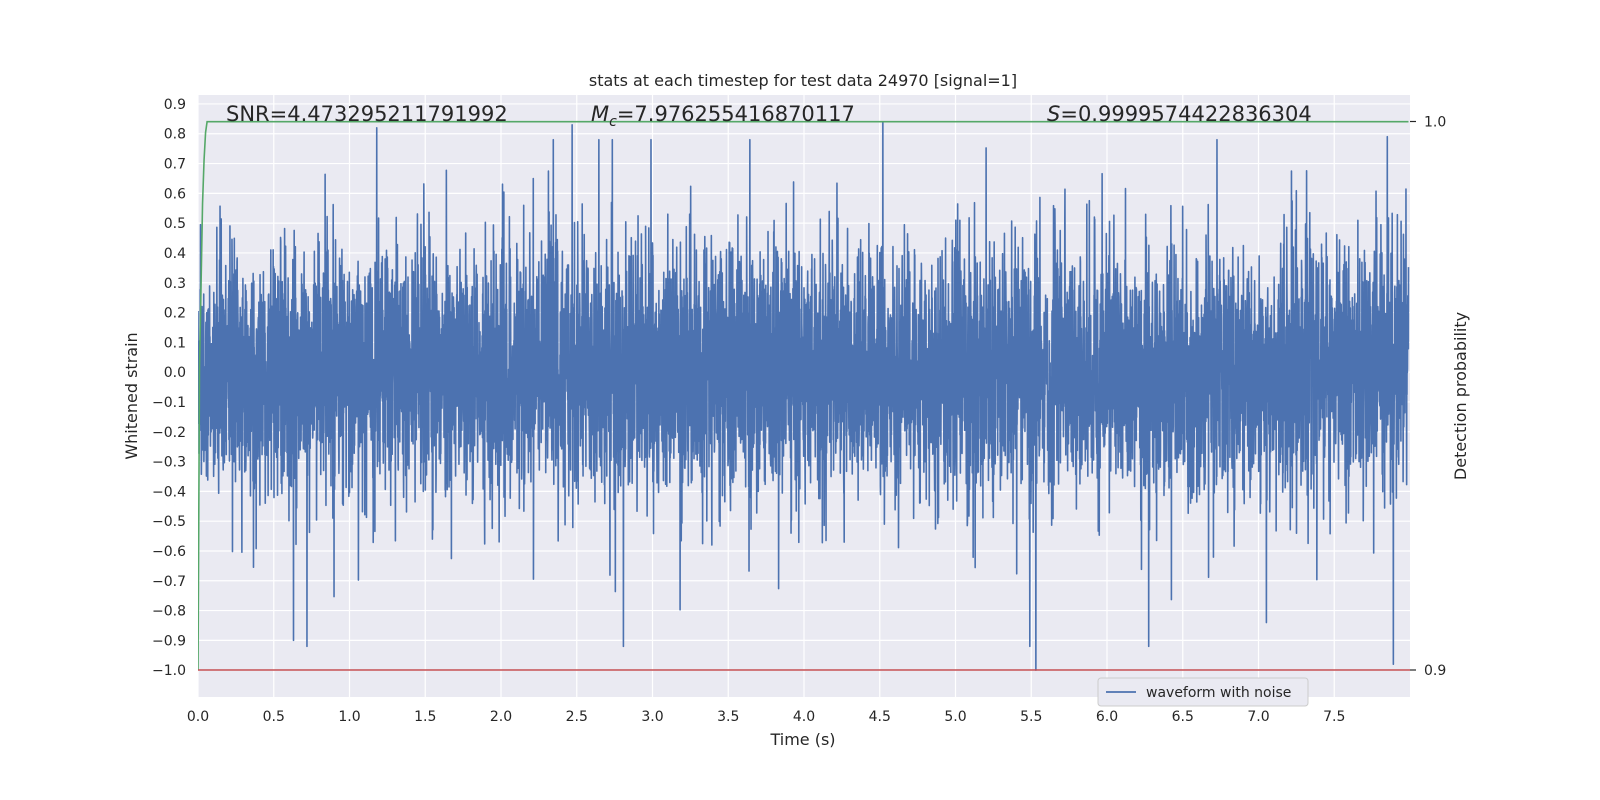 The width and height of the screenshot is (1600, 800). What do you see at coordinates (501, 717) in the screenshot?
I see `x-tick-label: 2.0` at bounding box center [501, 717].